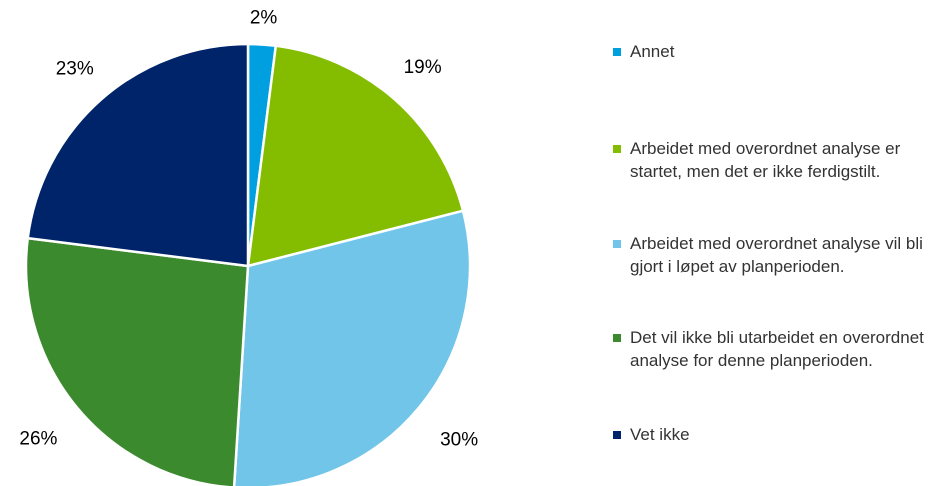  What do you see at coordinates (75, 68) in the screenshot?
I see `data-label: 23%` at bounding box center [75, 68].